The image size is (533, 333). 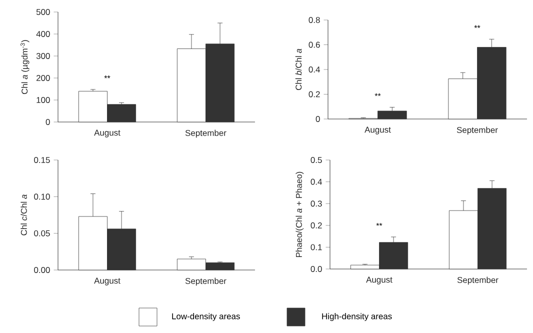 I want to click on y-axis-title: Phaeo/(Chl a + Phaeo), so click(x=300, y=215).